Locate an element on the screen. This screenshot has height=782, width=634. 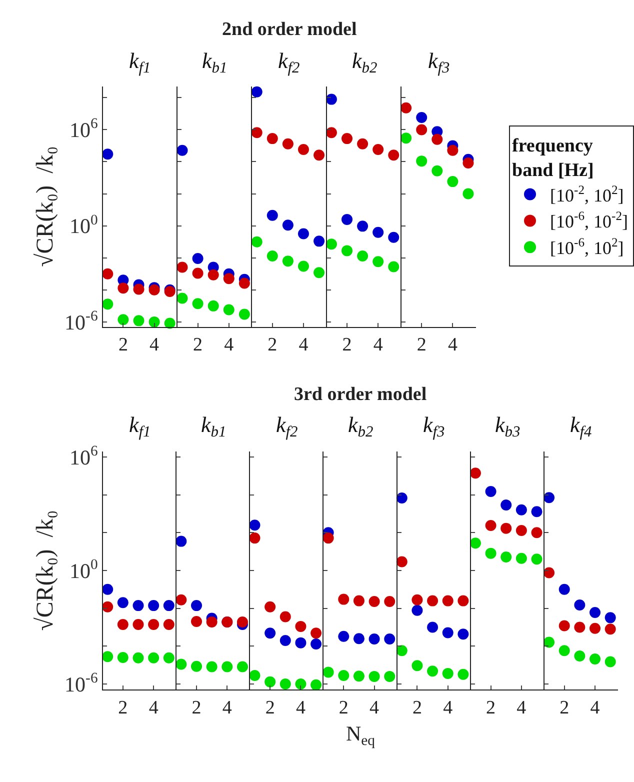
legend-label: [10$^{-2}$, 10$^{2}$] is located at coordinates (587, 194).